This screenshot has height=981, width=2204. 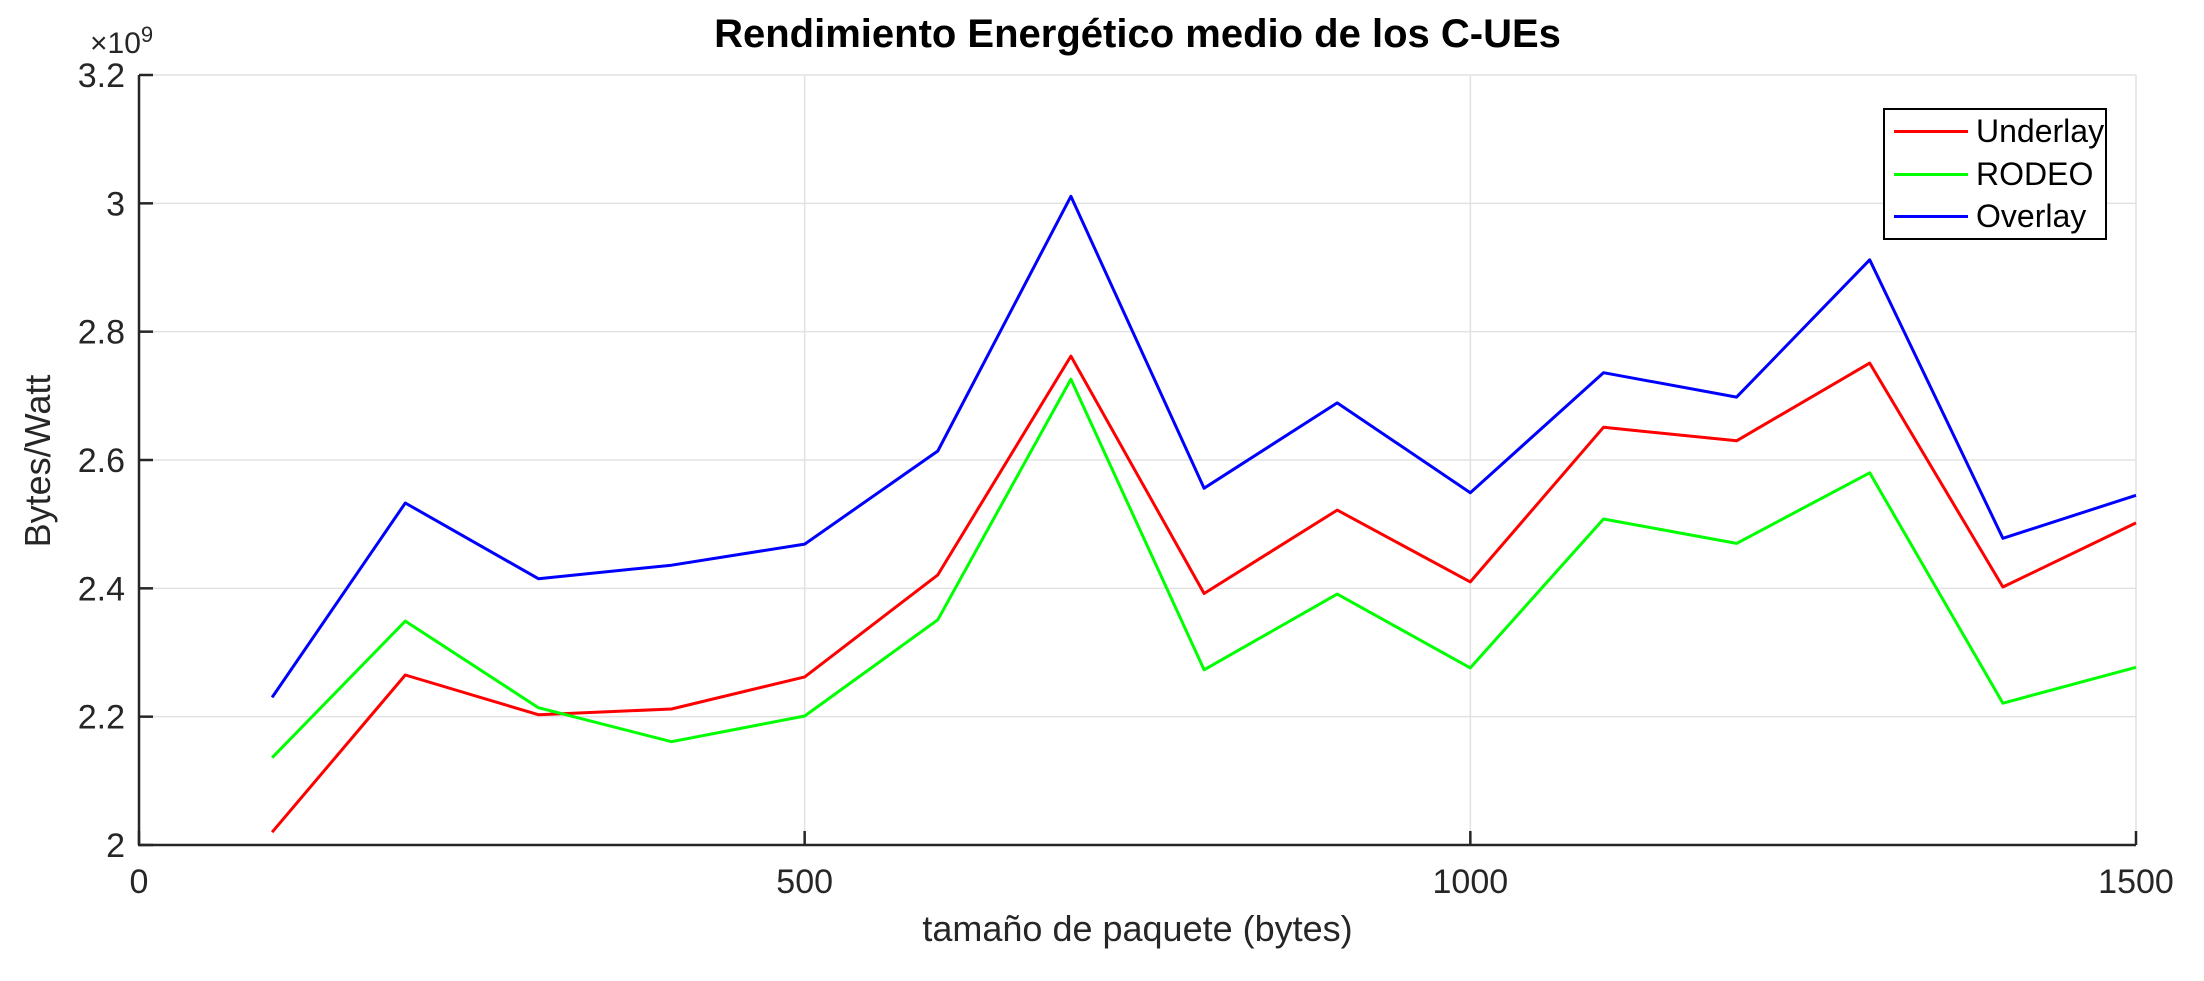 I want to click on legend: Underlay RODEO Overlay, so click(x=1995, y=174).